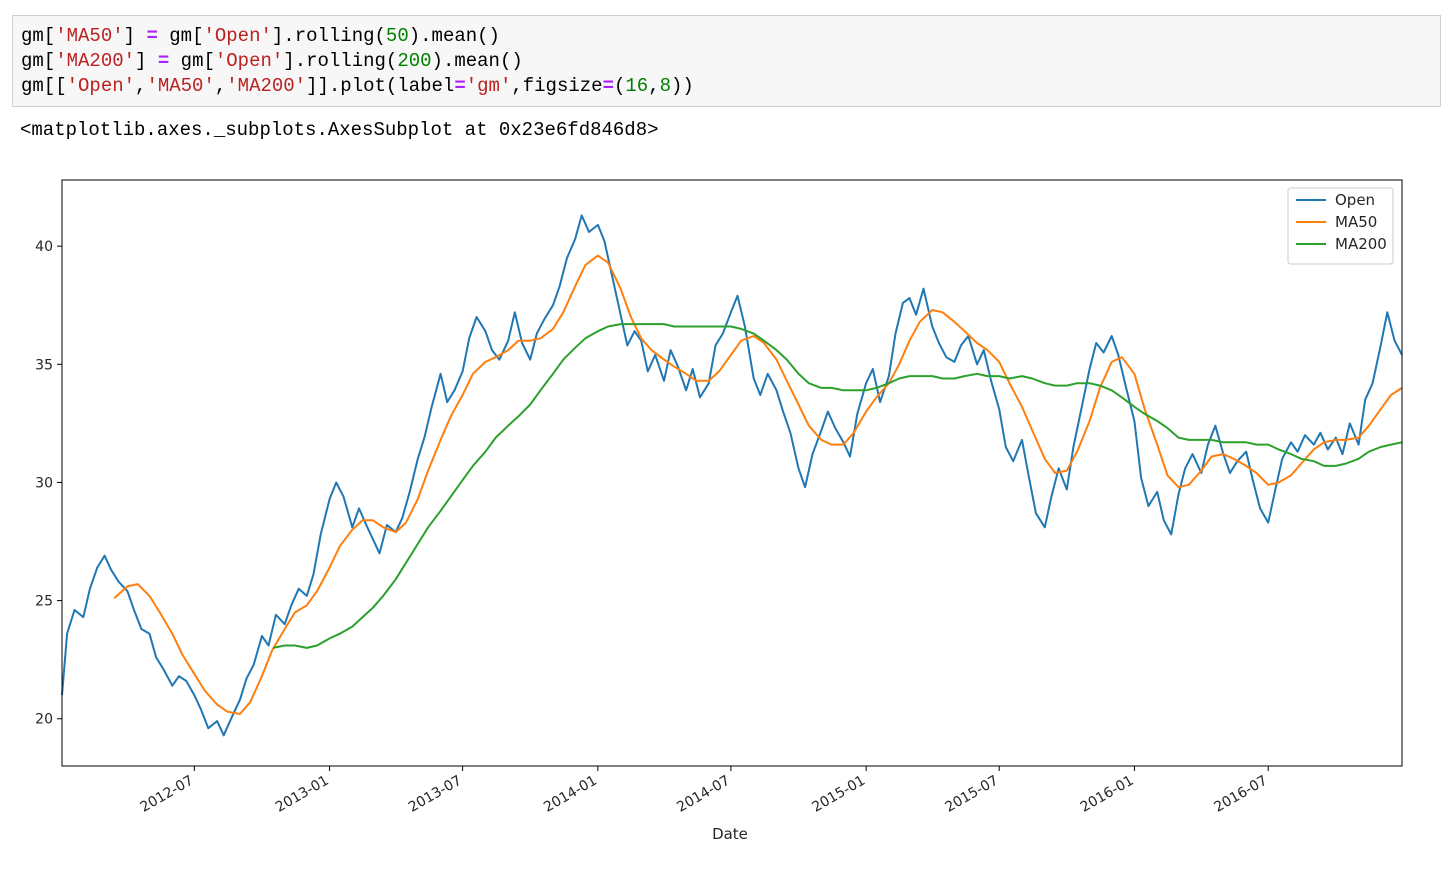  What do you see at coordinates (637, 86) in the screenshot?
I see `code-token: 16` at bounding box center [637, 86].